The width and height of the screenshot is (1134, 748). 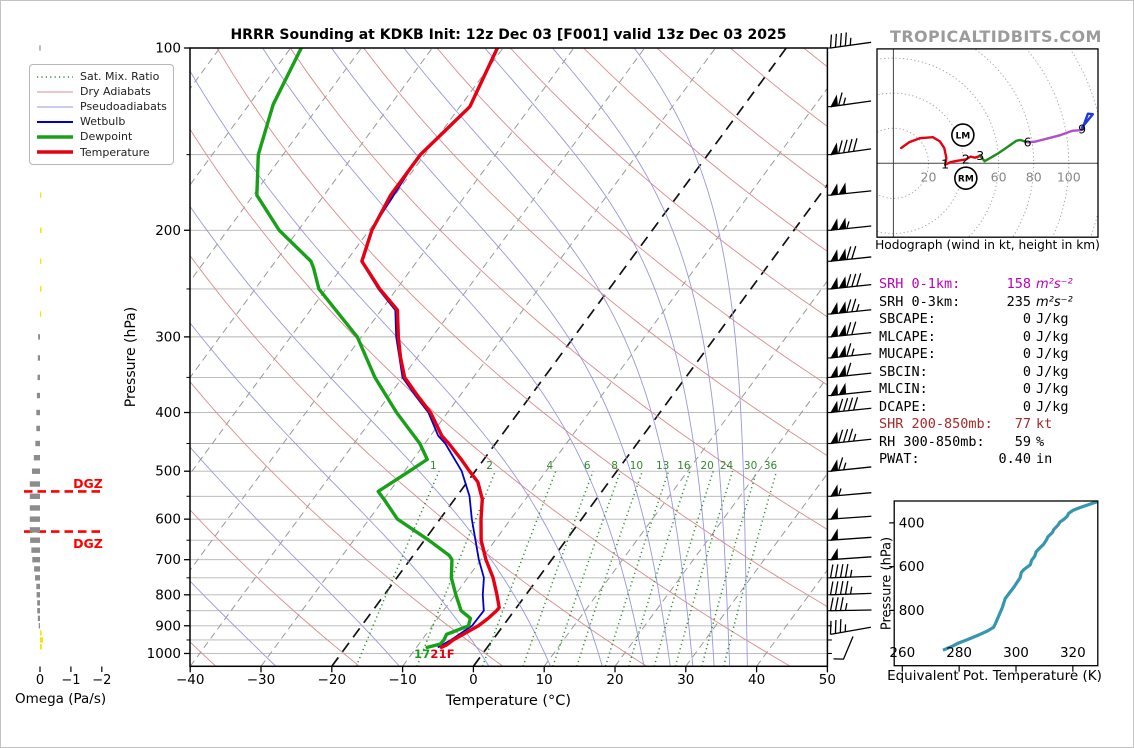 What do you see at coordinates (168, 626) in the screenshot?
I see `pressure-tick-label: 900` at bounding box center [168, 626].